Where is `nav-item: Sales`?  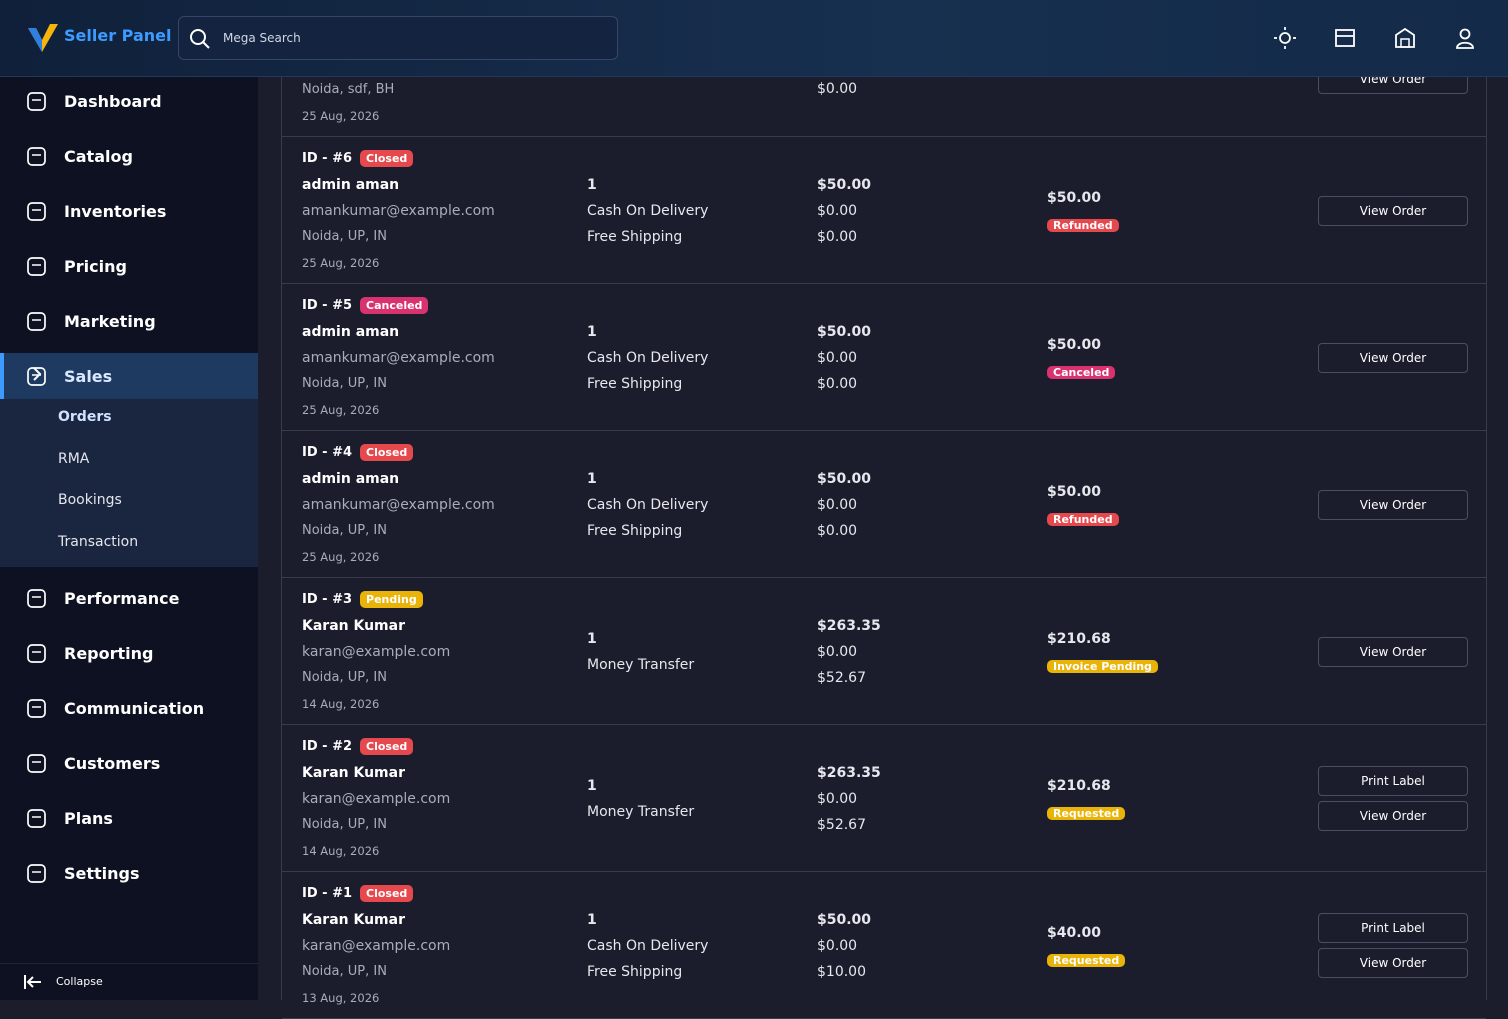
nav-item: Sales is located at coordinates (129, 376).